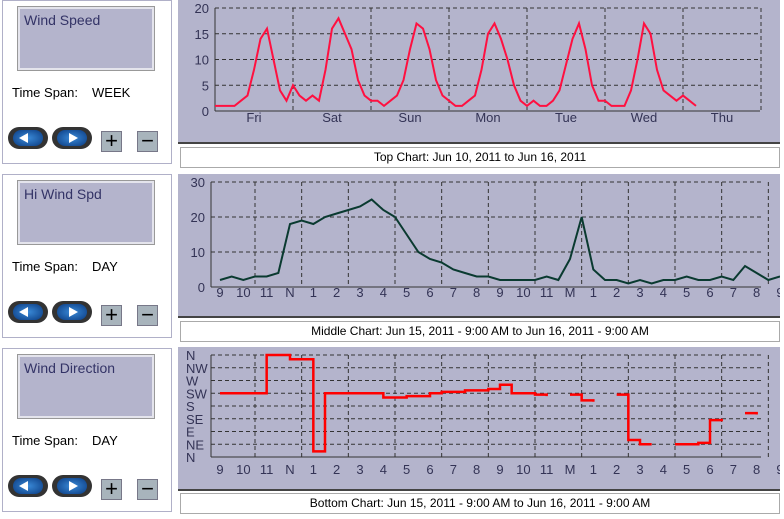 The height and width of the screenshot is (519, 784). What do you see at coordinates (86, 38) in the screenshot?
I see `chart-title-field: Wind Speed` at bounding box center [86, 38].